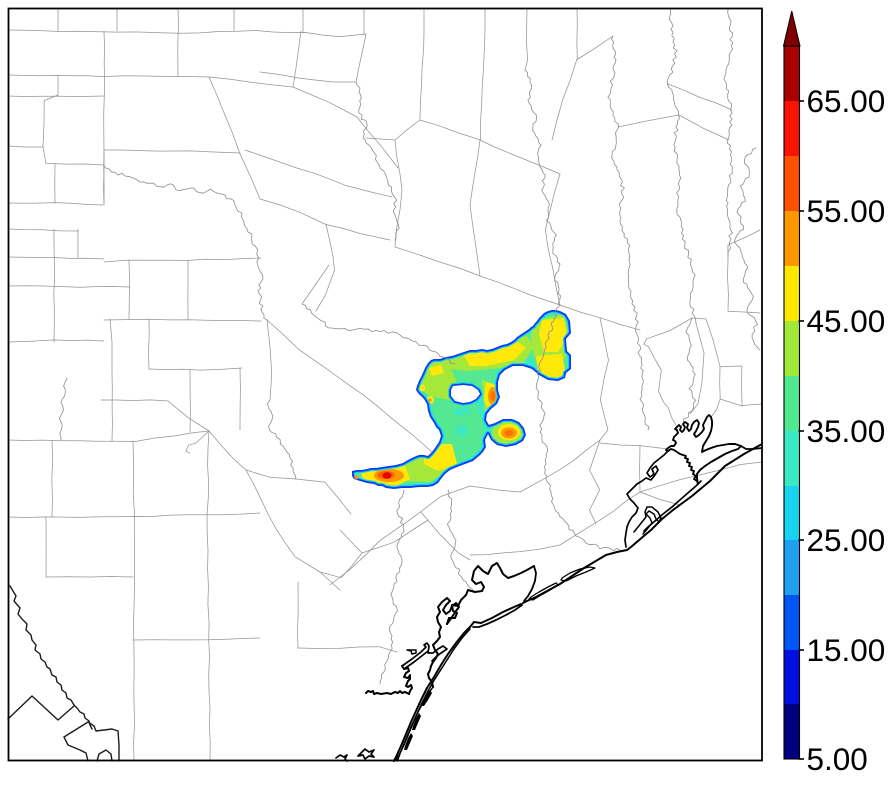  Describe the element at coordinates (846, 101) in the screenshot. I see `svg-text: 65.00` at that location.